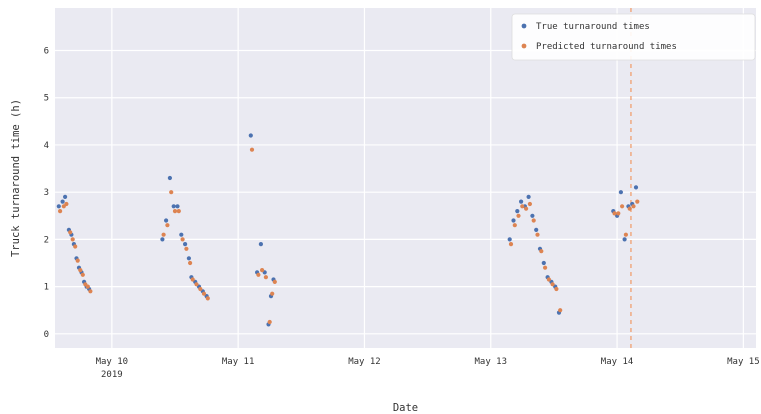 This screenshot has width=761, height=414. Describe the element at coordinates (46, 52) in the screenshot. I see `y-tick-label: 6` at that location.